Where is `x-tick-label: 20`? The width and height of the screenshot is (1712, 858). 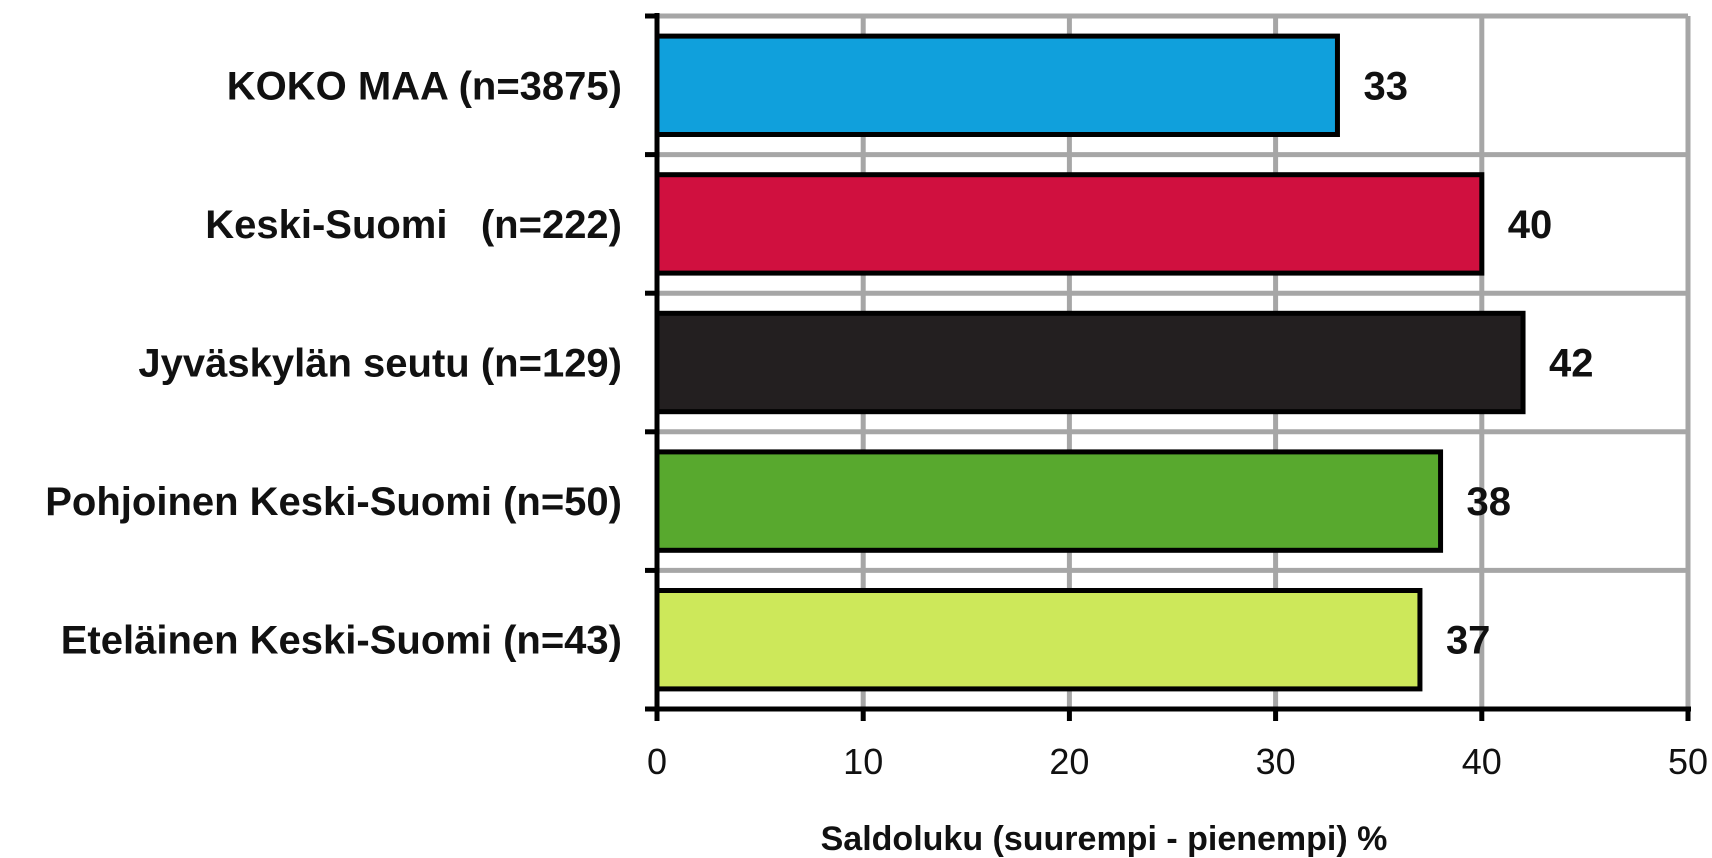 x-tick-label: 20 is located at coordinates (1069, 761).